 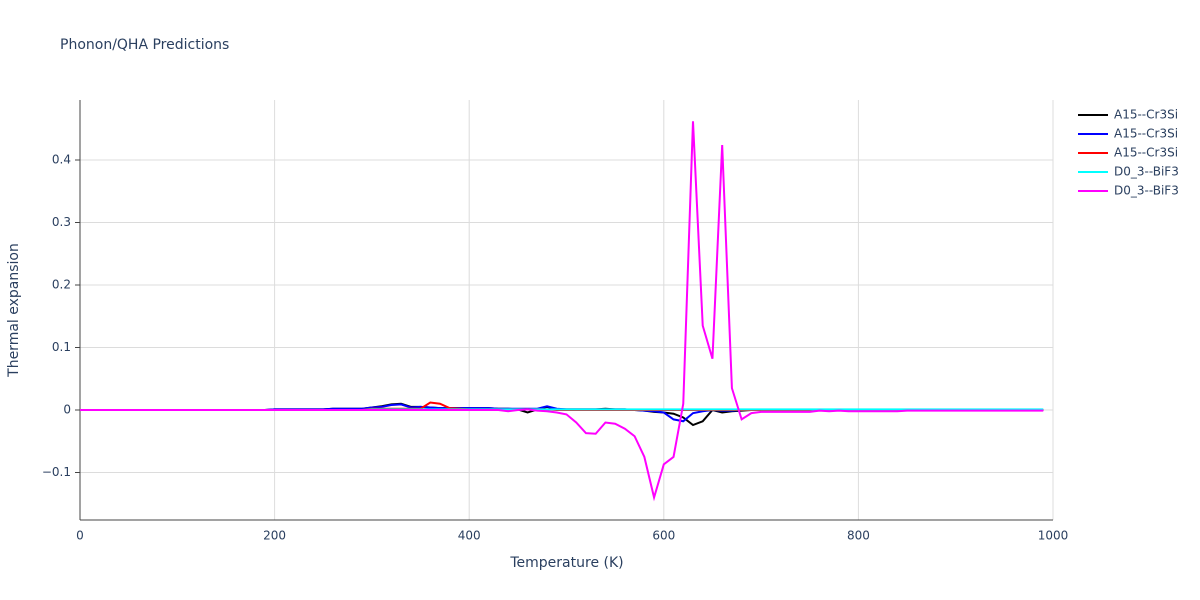 I want to click on x-tick-label: 800, so click(x=858, y=536).